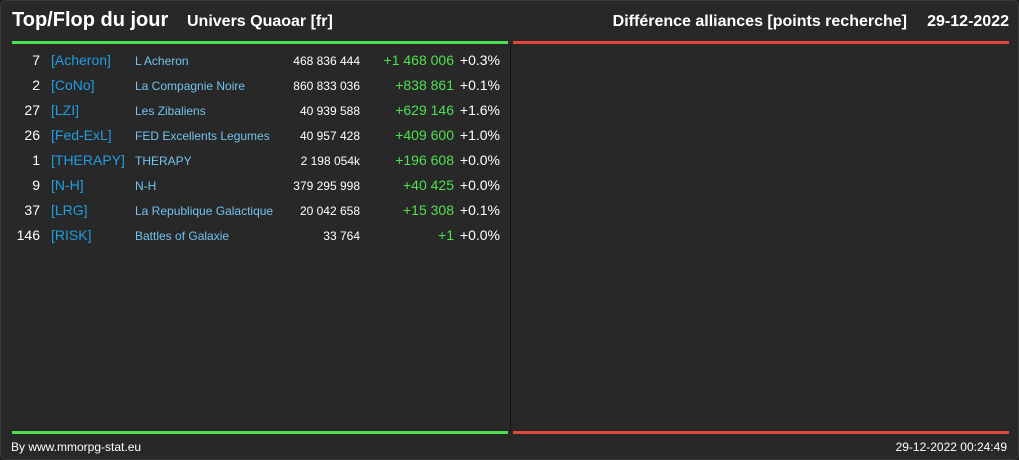 The height and width of the screenshot is (460, 1019). I want to click on alliance-tag-link: [Fed-ExL], so click(81, 135).